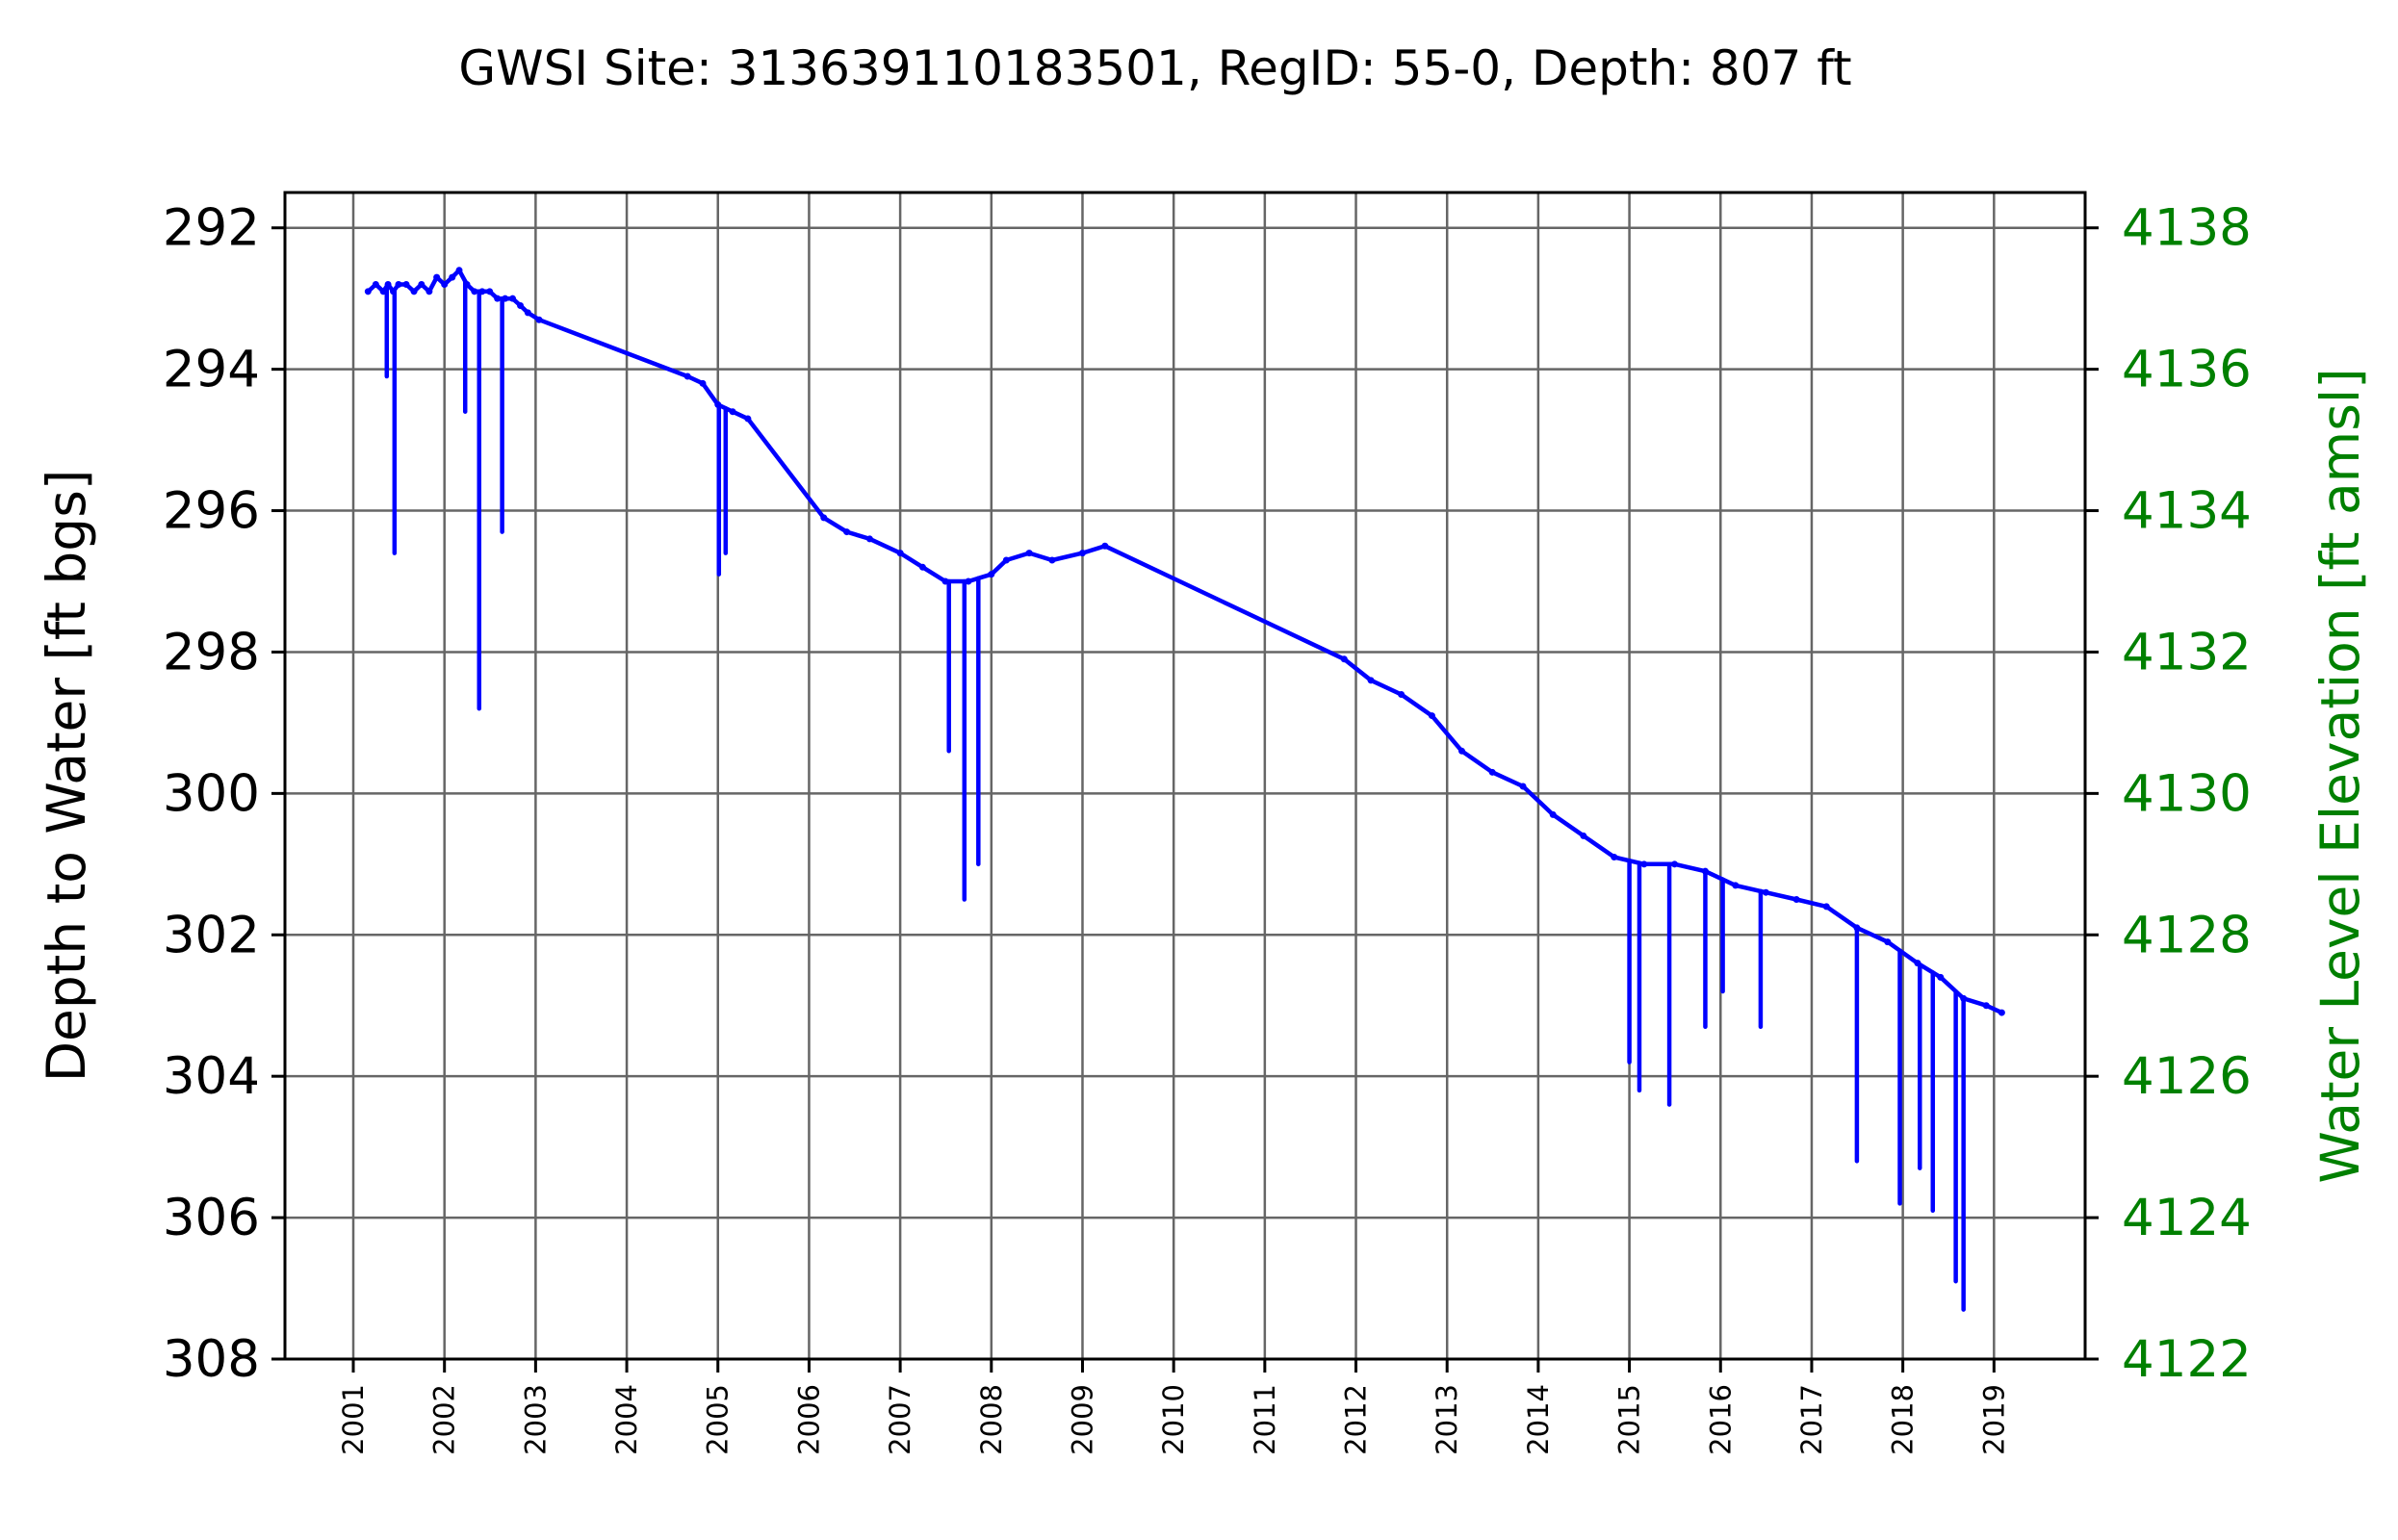 This screenshot has height=1540, width=2398. Describe the element at coordinates (1173, 1419) in the screenshot. I see `x-tick-label: 2010` at that location.